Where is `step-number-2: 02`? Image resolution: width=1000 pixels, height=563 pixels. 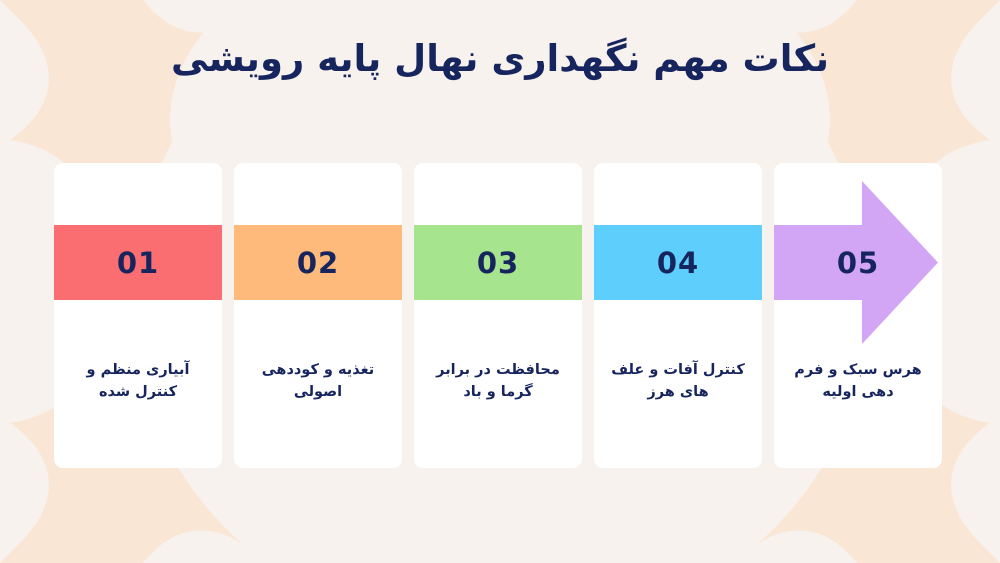
step-number-2: 02 is located at coordinates (318, 262).